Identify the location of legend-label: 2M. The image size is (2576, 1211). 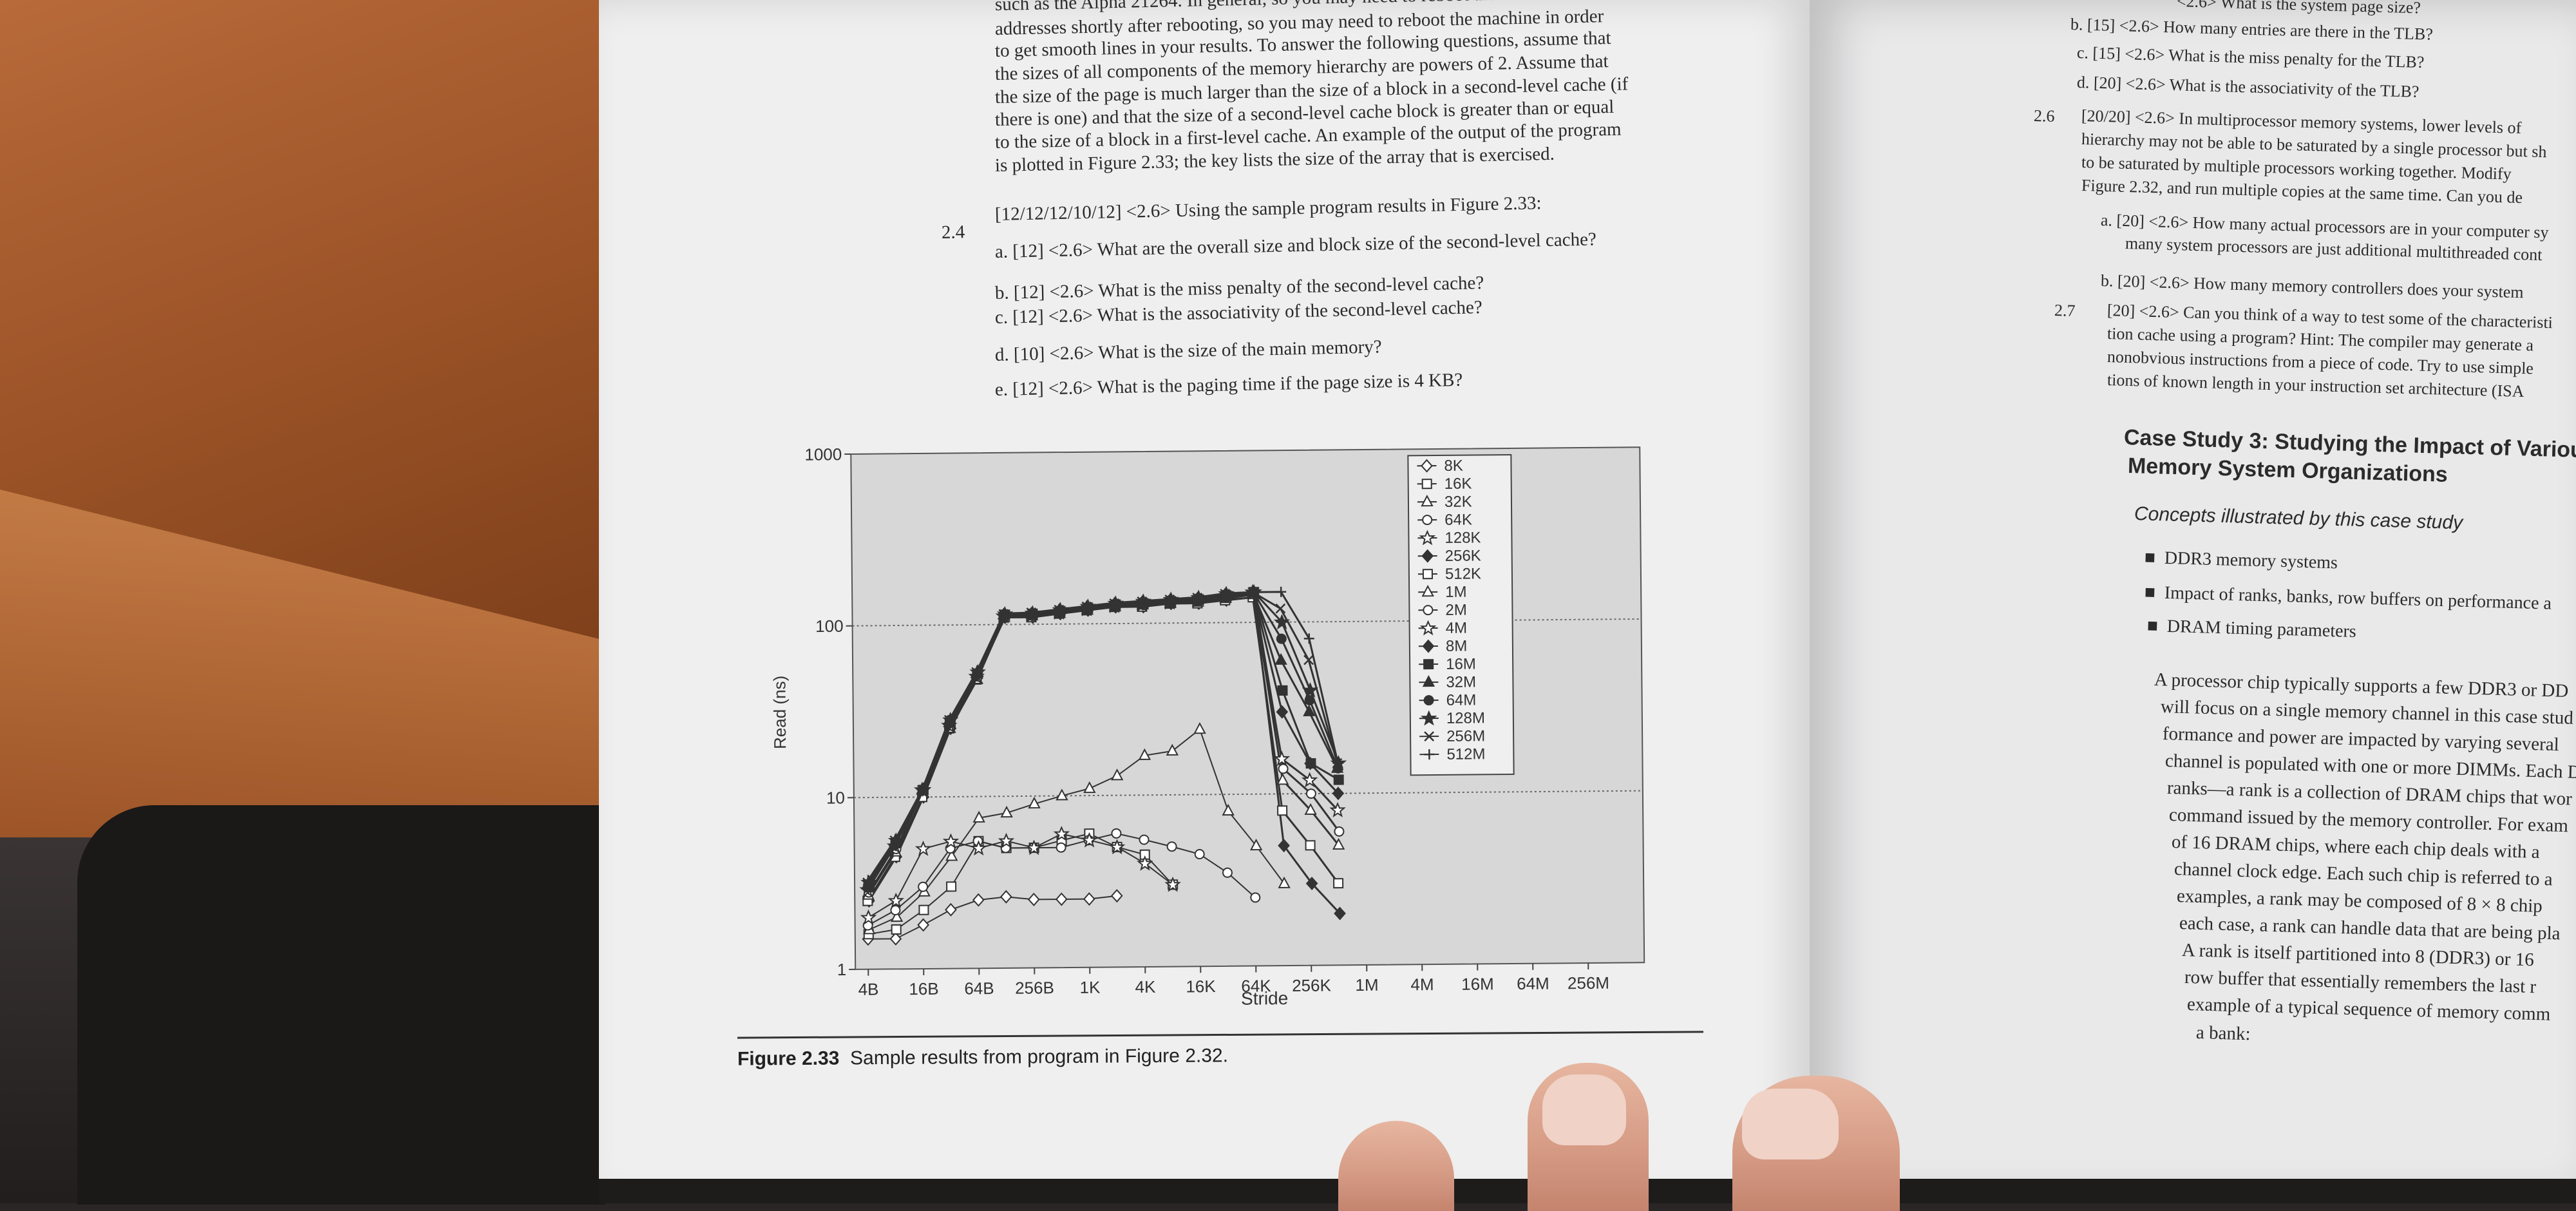
(1456, 610).